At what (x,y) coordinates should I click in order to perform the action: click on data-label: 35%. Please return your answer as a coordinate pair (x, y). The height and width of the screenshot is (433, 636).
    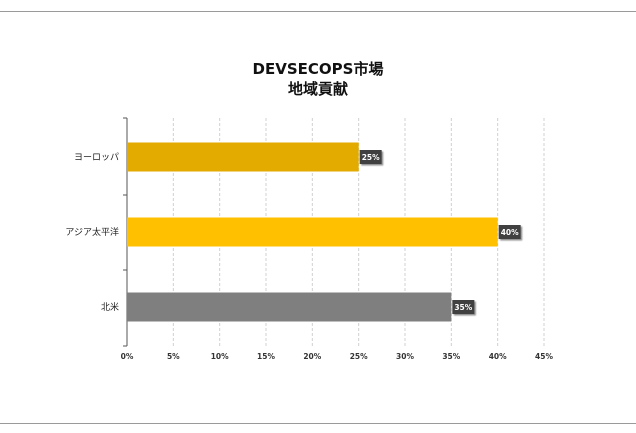
    Looking at the image, I should click on (463, 307).